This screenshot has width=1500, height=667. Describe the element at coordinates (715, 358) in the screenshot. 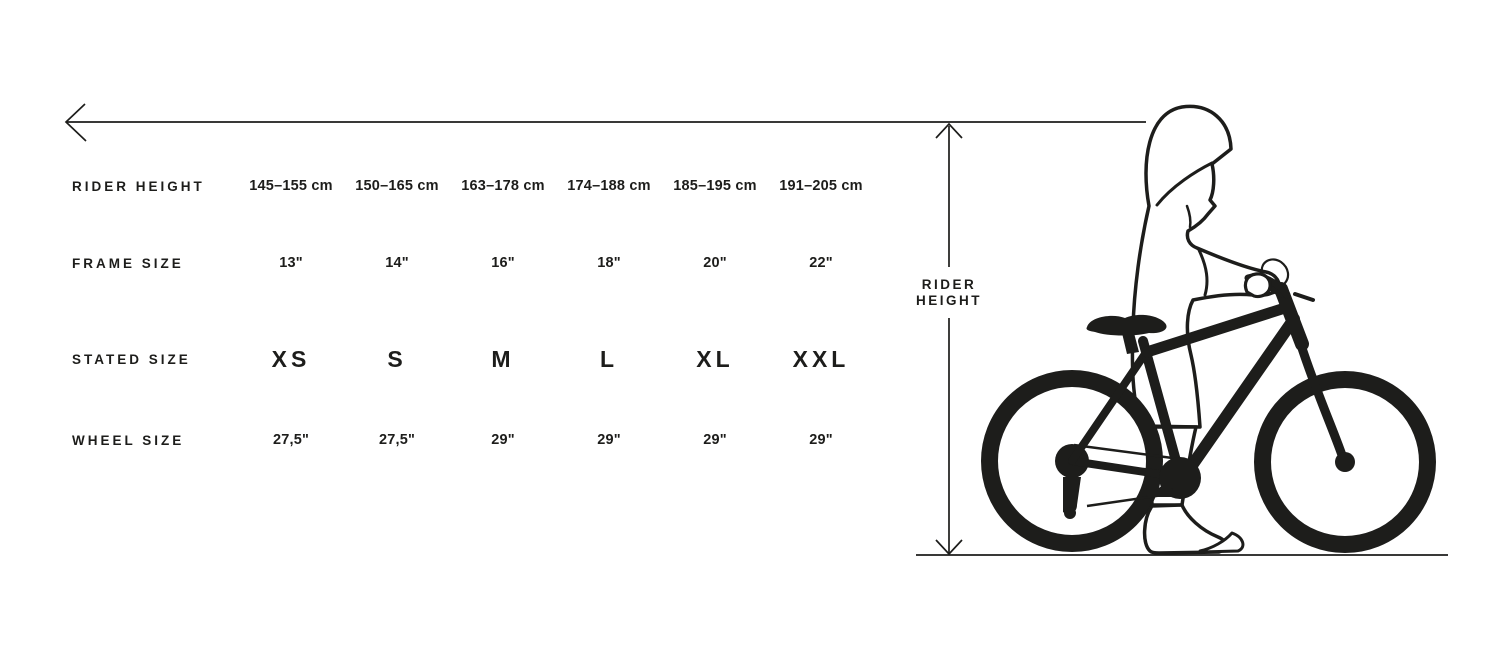

I see `size-chart-cell: XL` at that location.